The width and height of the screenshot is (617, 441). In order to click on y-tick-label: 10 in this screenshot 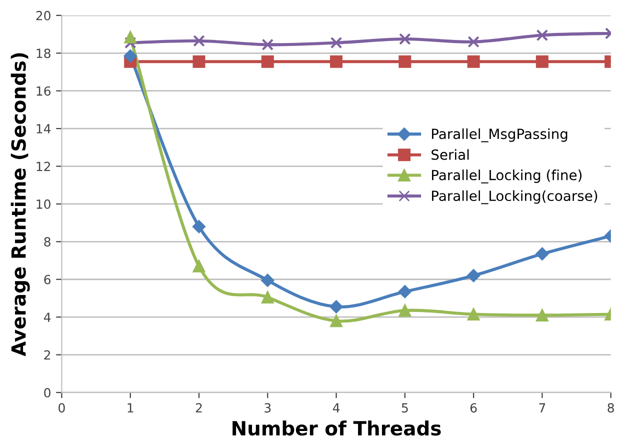, I will do `click(43, 204)`.